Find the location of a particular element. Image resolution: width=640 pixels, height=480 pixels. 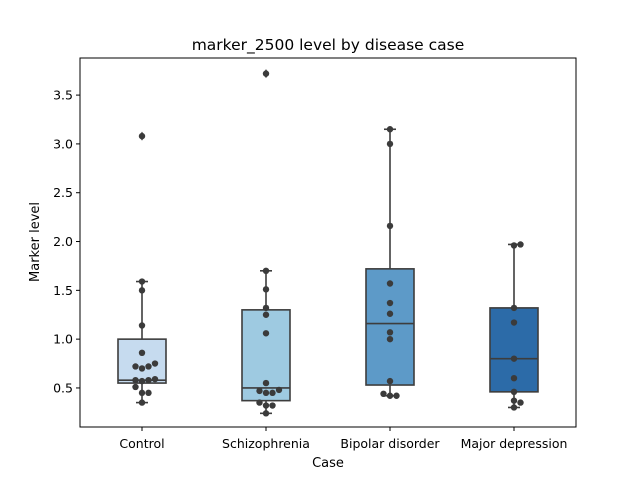

y-tick-label: 0.5 is located at coordinates (63, 387).